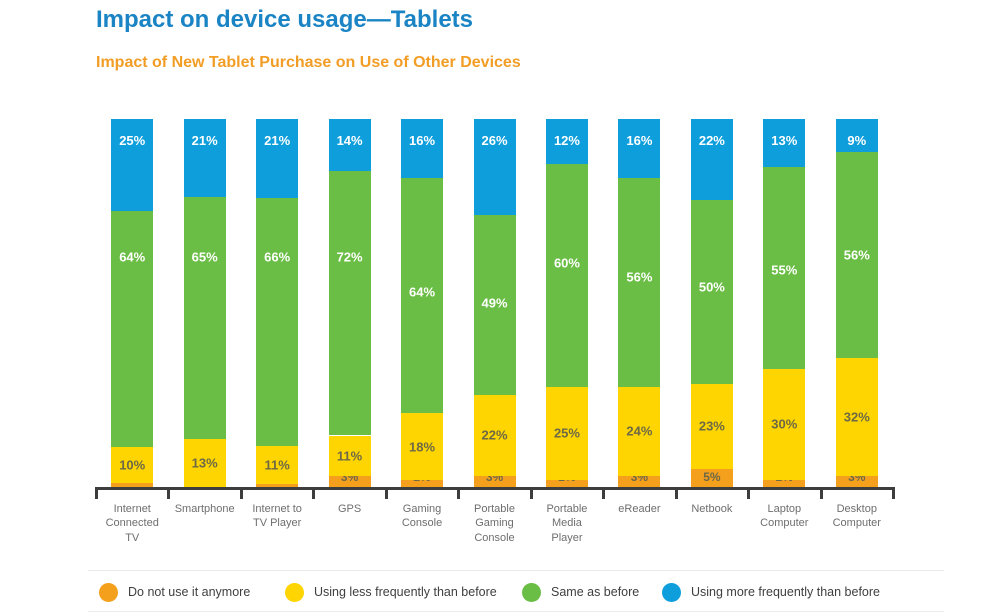  What do you see at coordinates (189, 592) in the screenshot?
I see `legend-label: Do not use it anymore` at bounding box center [189, 592].